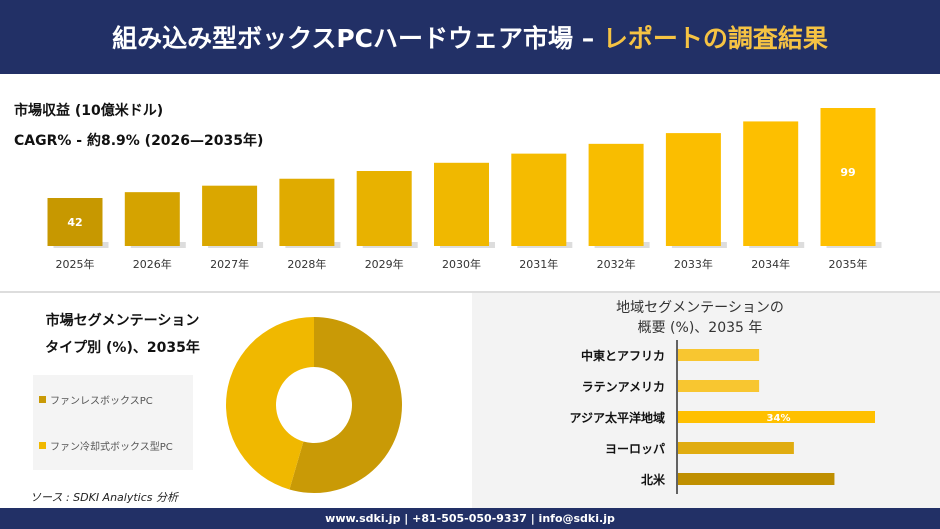 The width and height of the screenshot is (940, 529). Describe the element at coordinates (700, 328) in the screenshot. I see `region-title-line2: 概要 (%)、2035 年` at that location.